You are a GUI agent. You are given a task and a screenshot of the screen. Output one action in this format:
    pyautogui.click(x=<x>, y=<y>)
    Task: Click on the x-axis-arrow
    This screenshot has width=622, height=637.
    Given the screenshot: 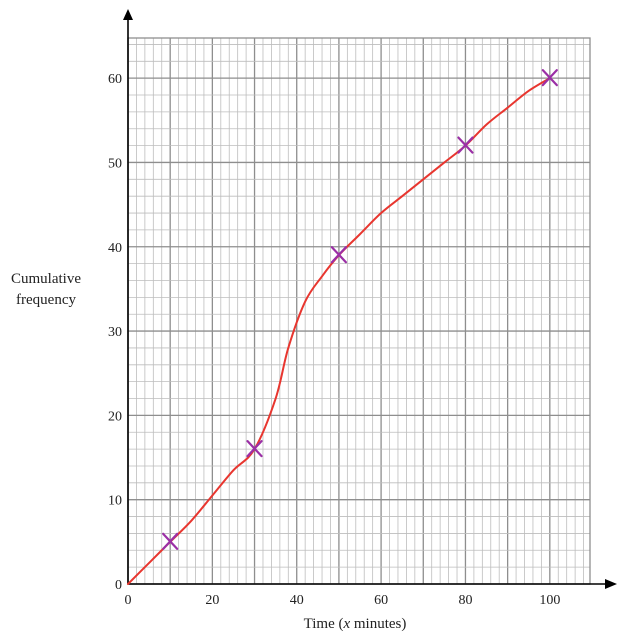 What is the action you would take?
    pyautogui.click(x=611, y=584)
    